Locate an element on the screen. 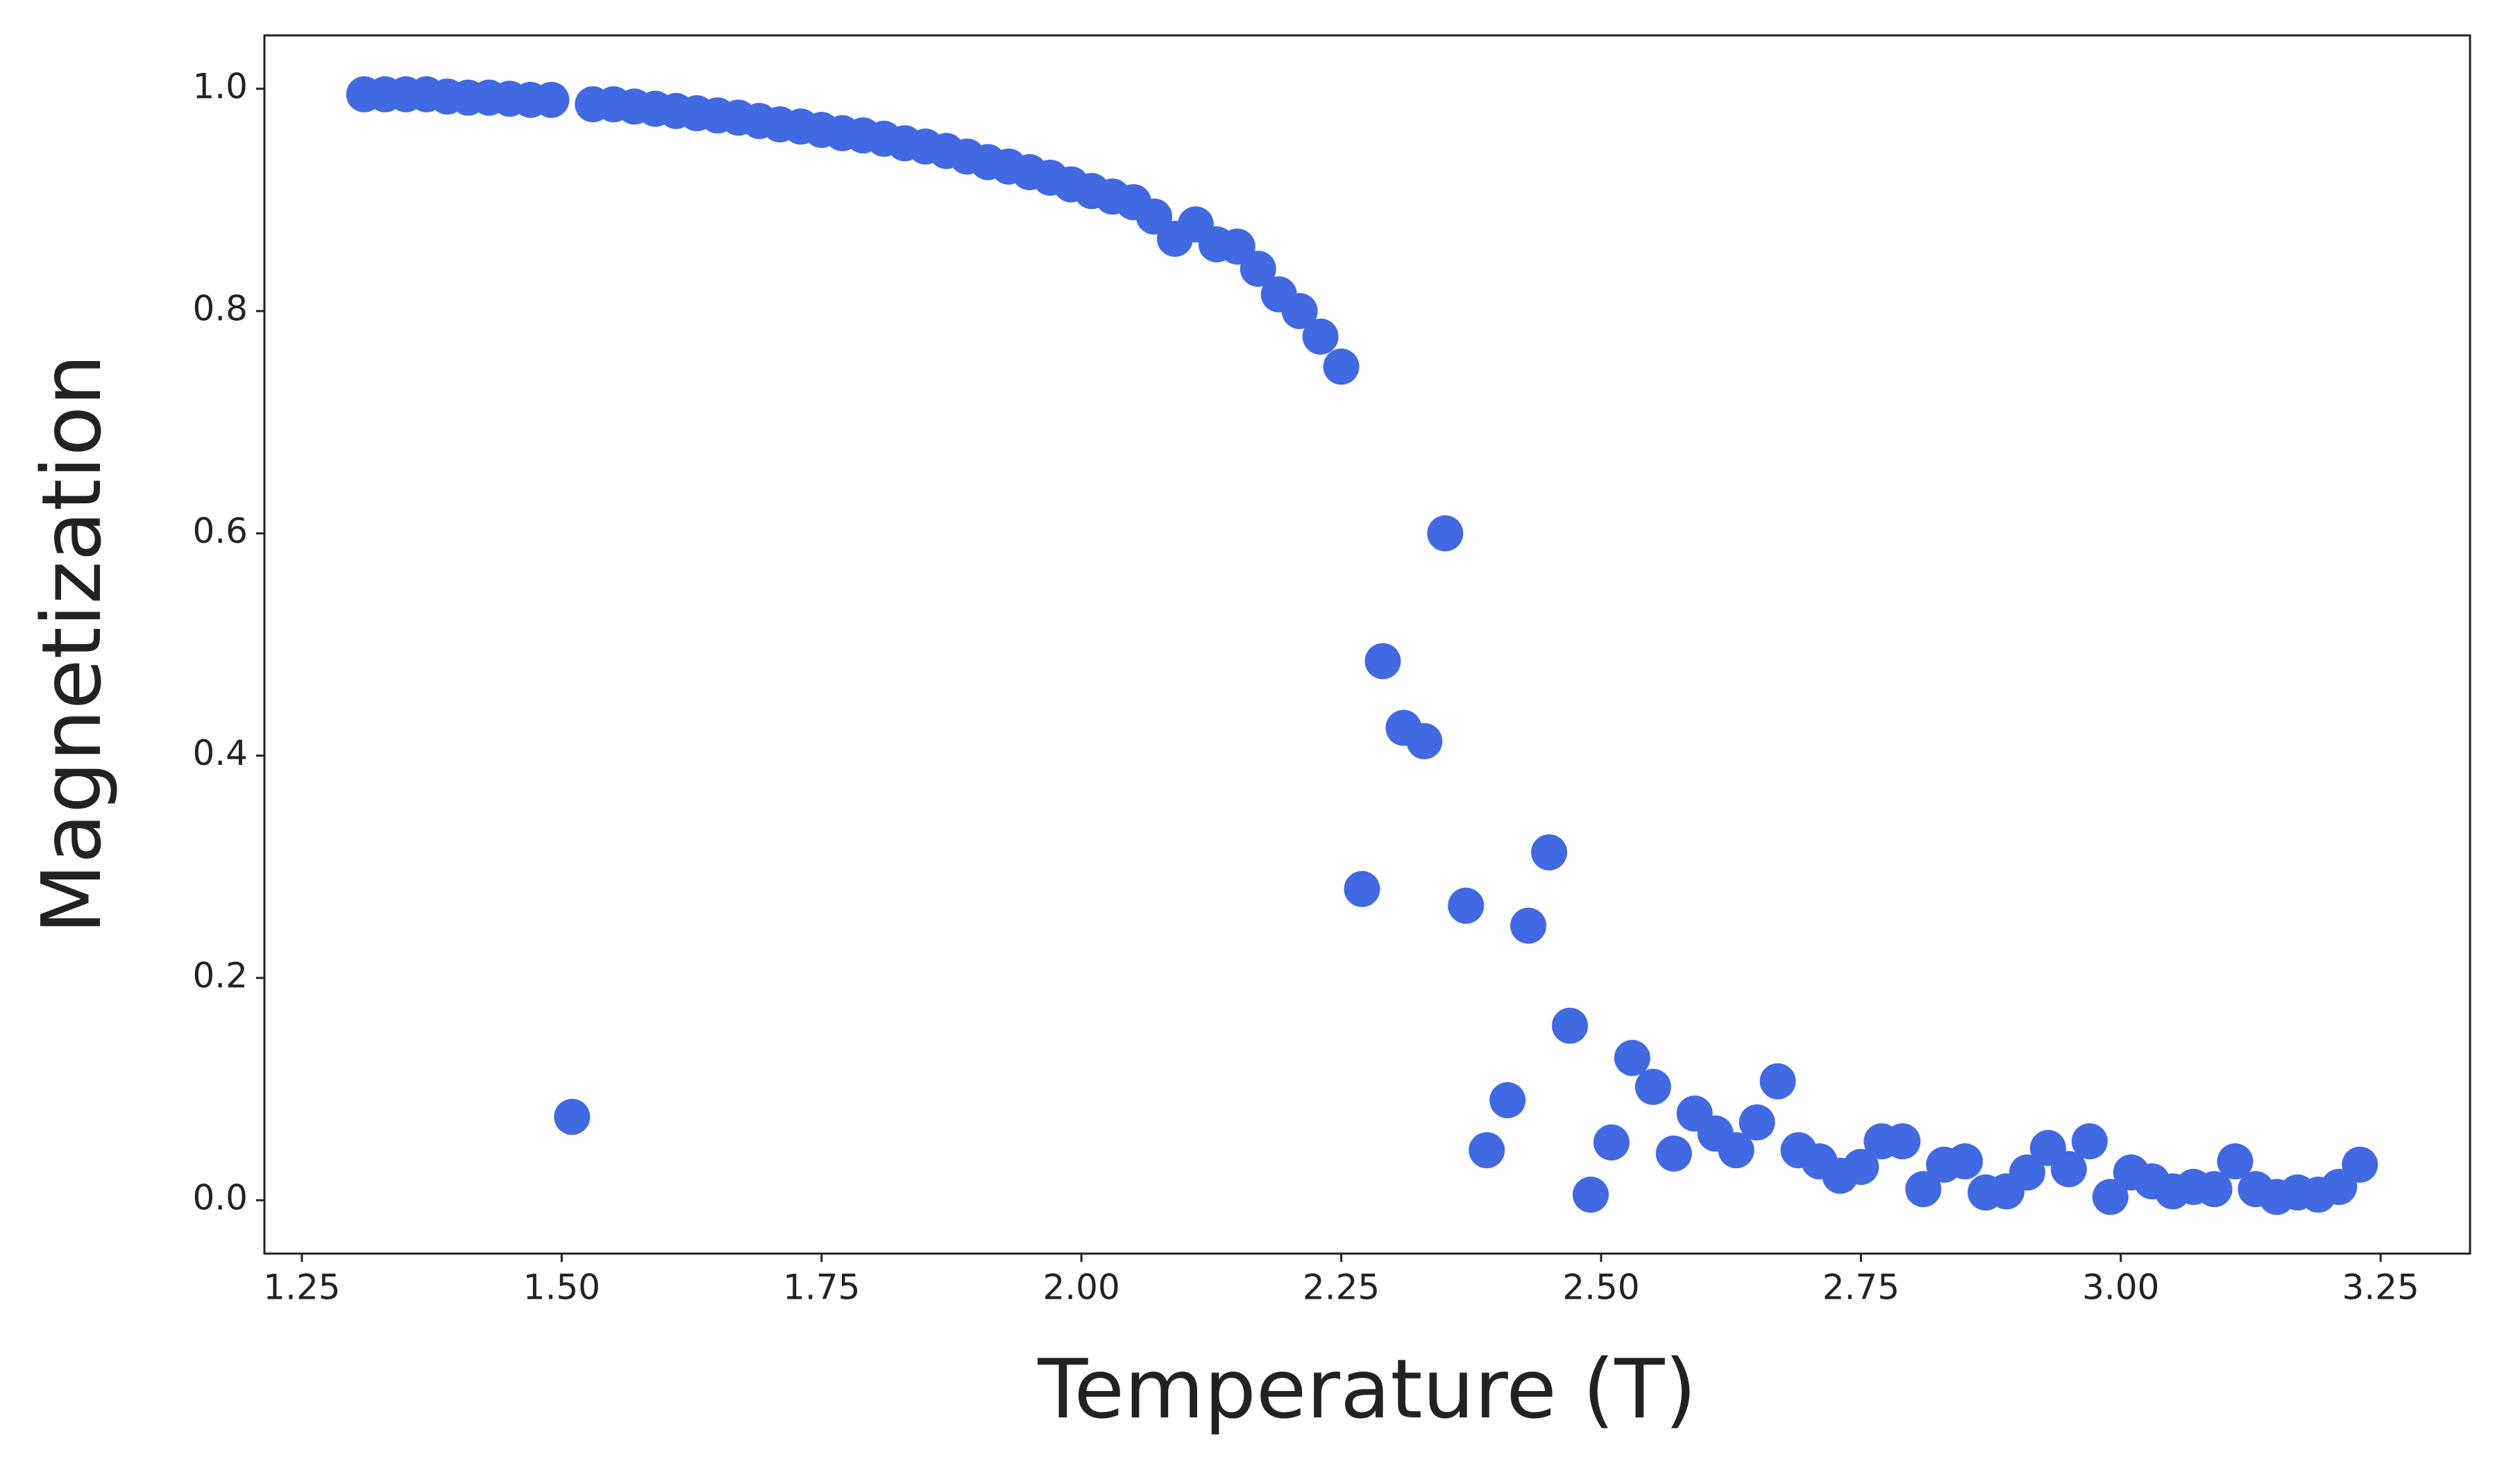  x-tick-label: 1.25 is located at coordinates (301, 1287).